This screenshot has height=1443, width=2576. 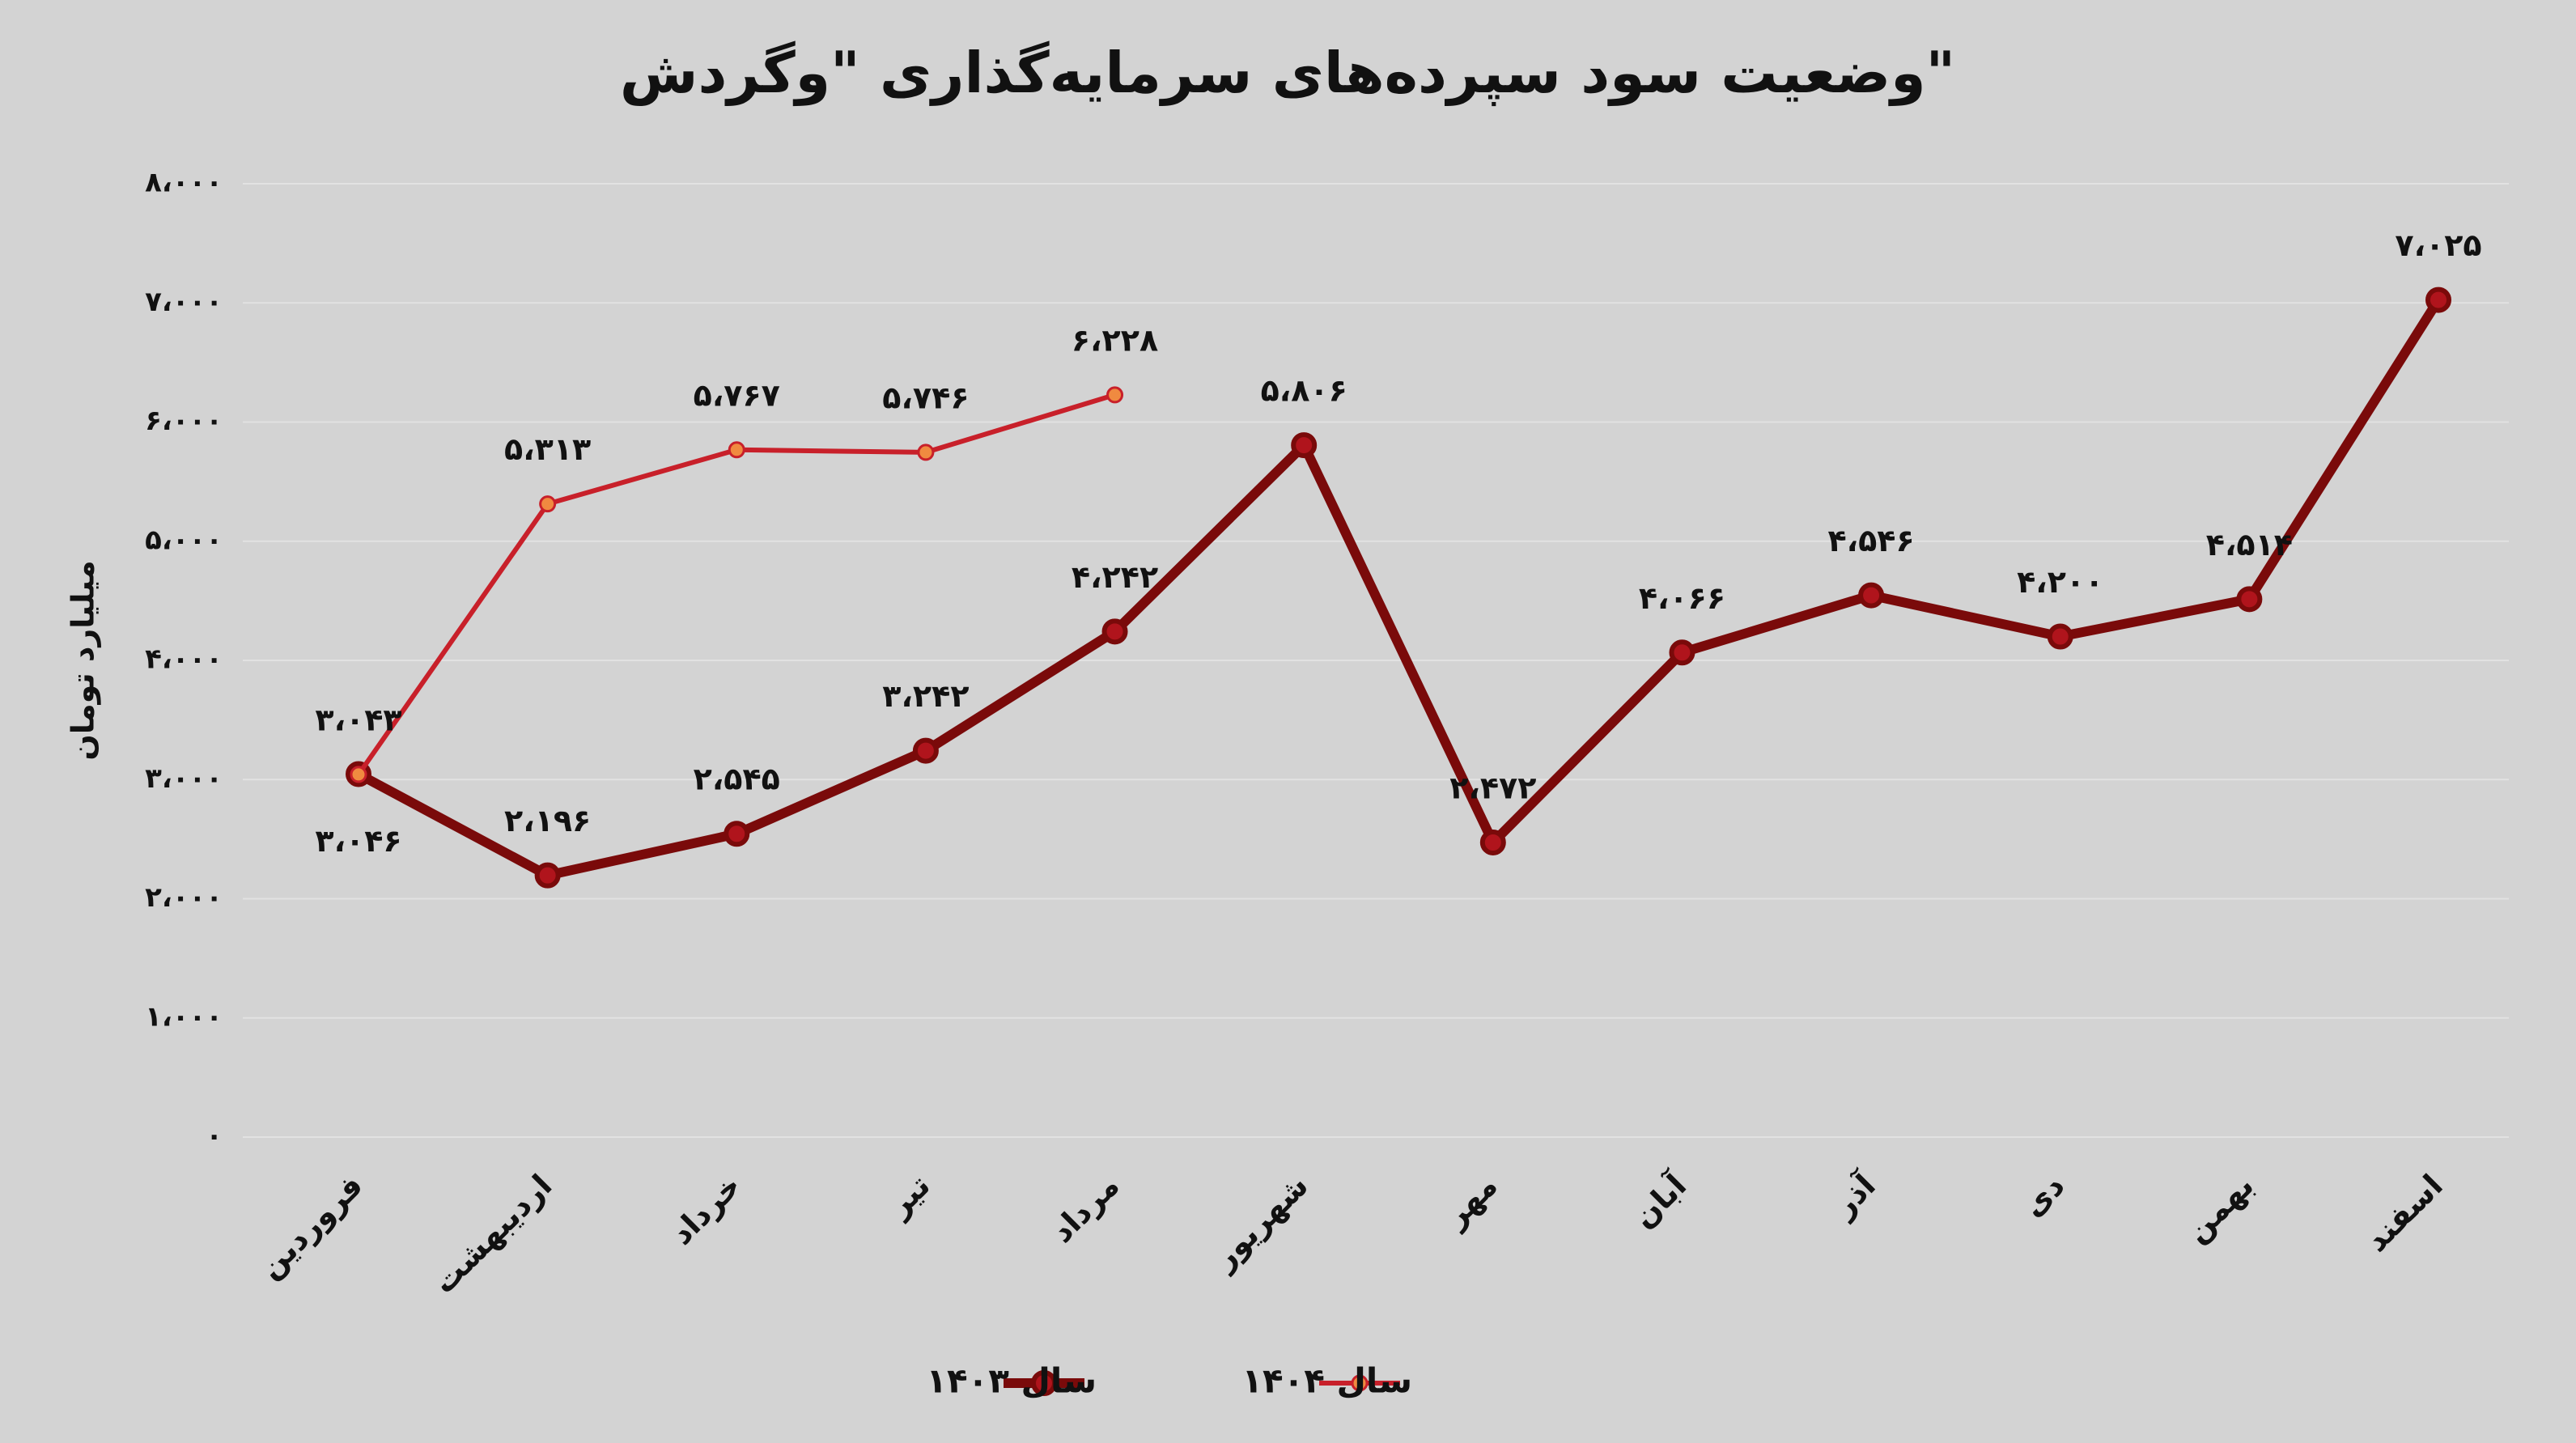 What do you see at coordinates (2060, 582) in the screenshot?
I see `data-label: ۴،۲۰۰` at bounding box center [2060, 582].